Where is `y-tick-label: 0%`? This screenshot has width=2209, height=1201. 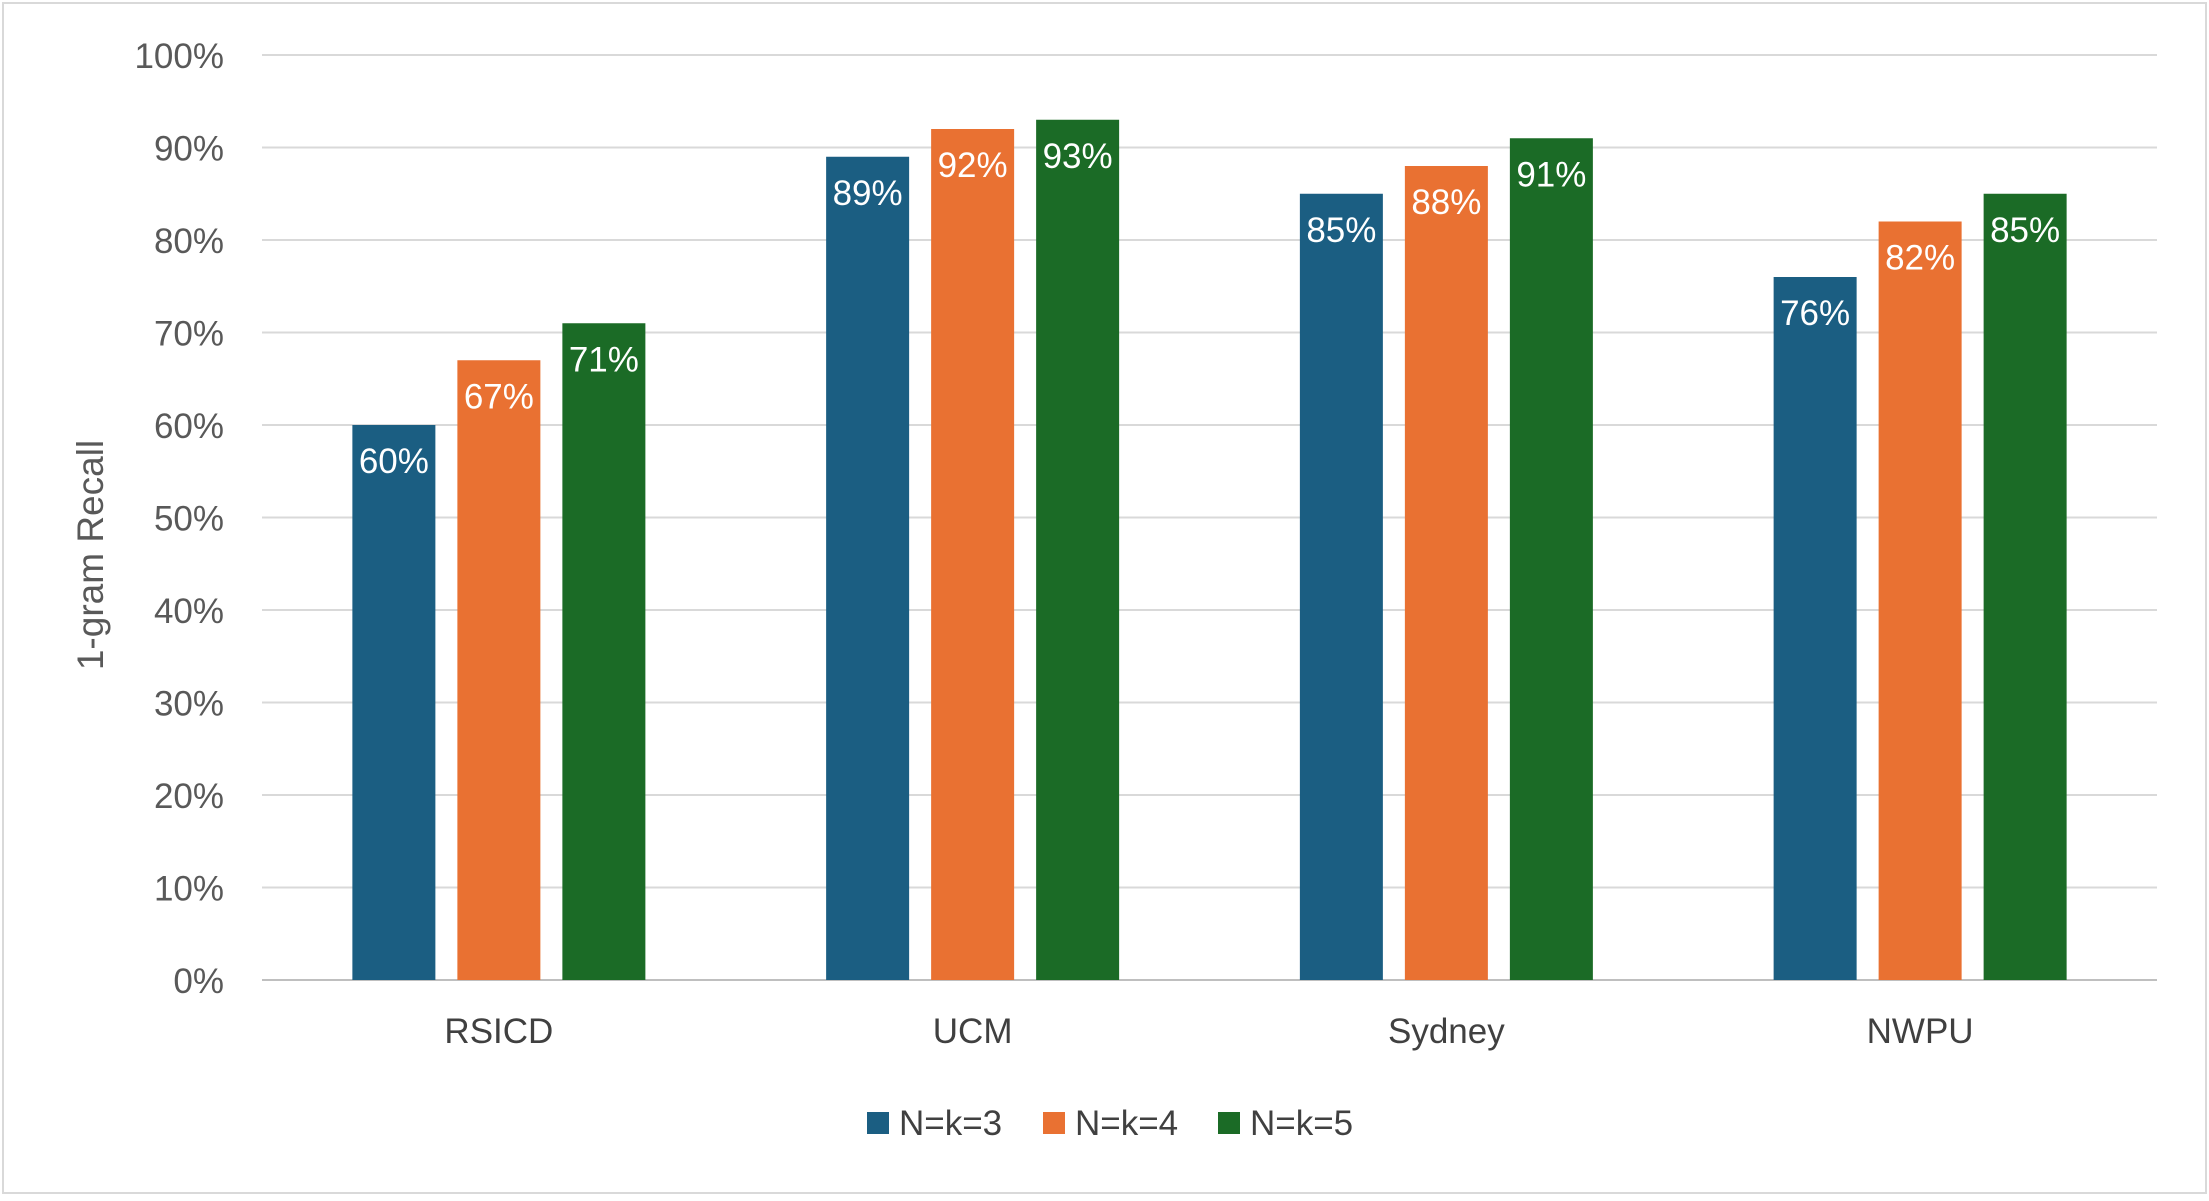
y-tick-label: 0% is located at coordinates (198, 981).